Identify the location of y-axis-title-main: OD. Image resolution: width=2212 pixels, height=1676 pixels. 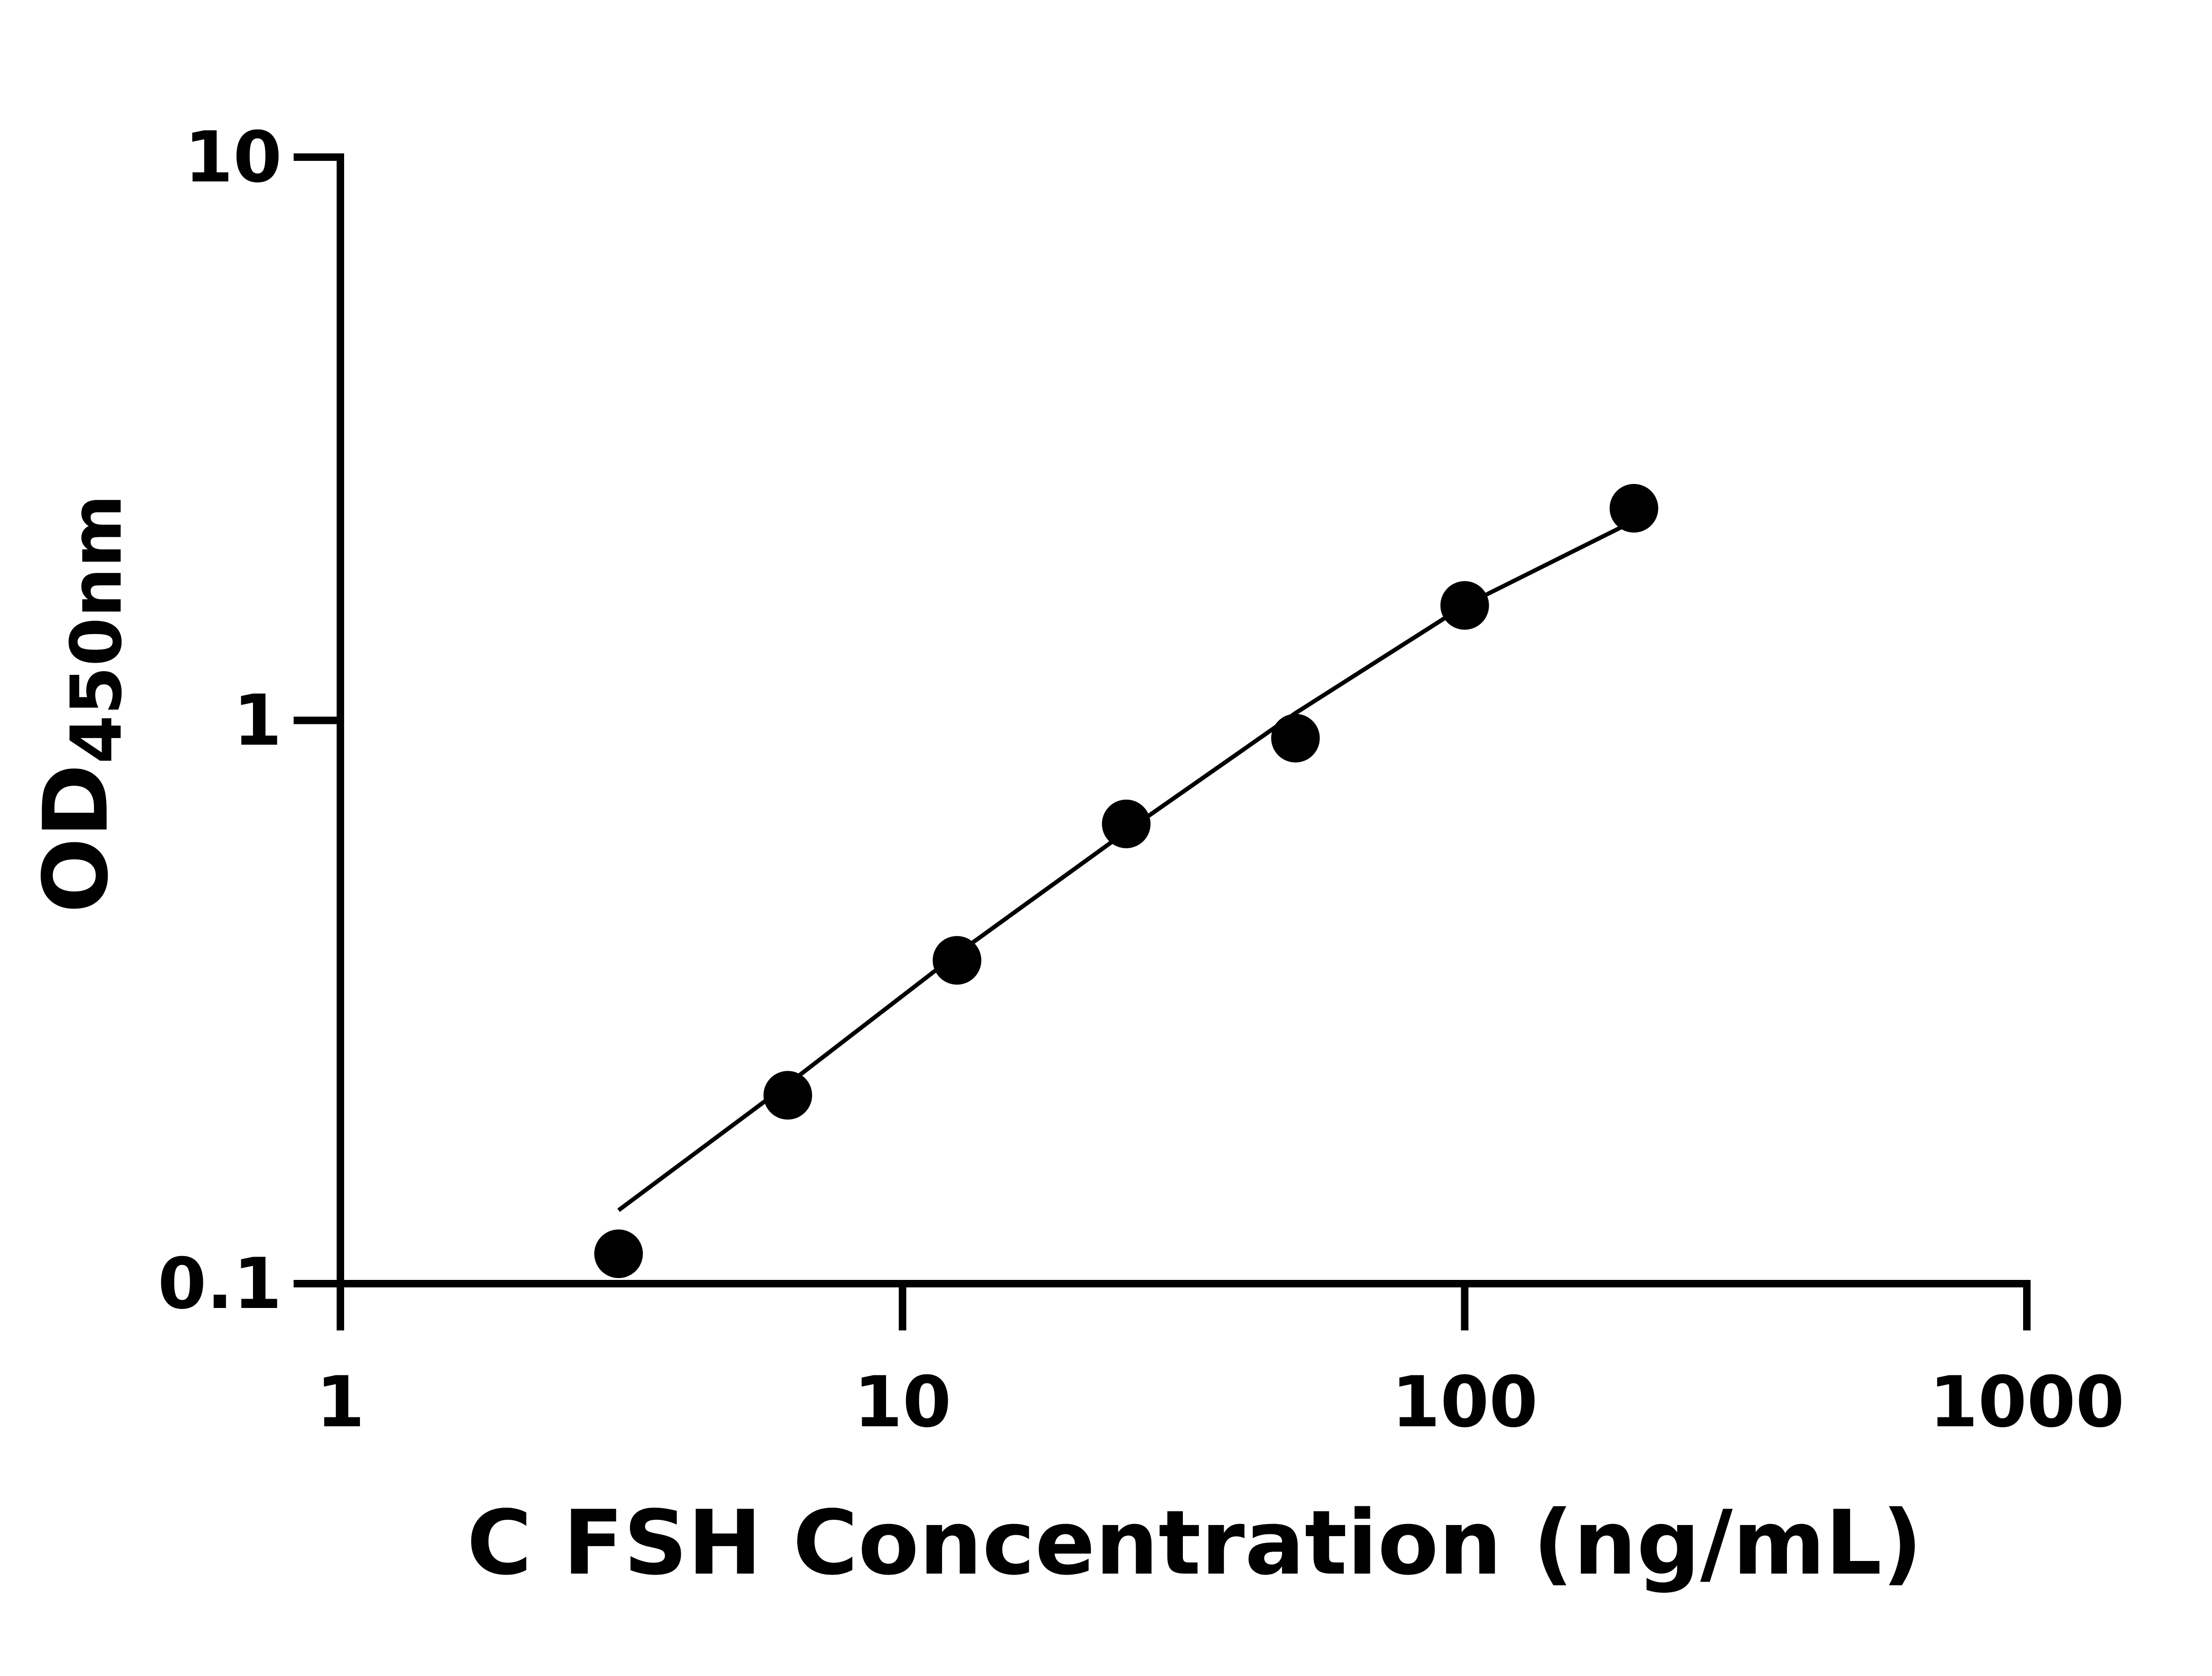
(76, 838).